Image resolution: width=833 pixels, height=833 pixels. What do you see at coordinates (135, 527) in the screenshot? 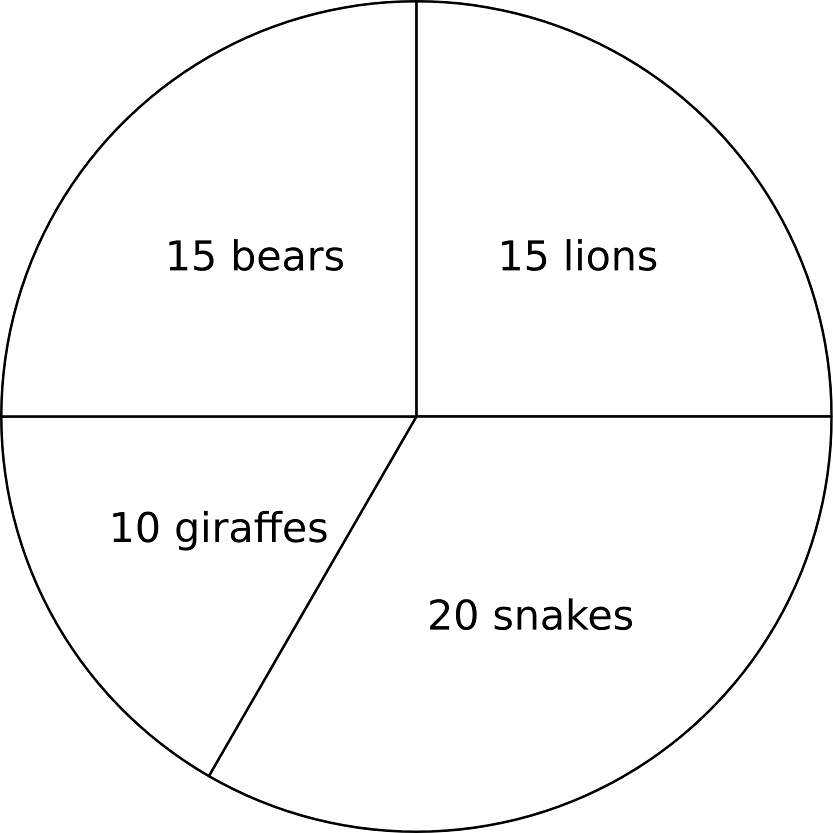
I see `data-label: 10` at bounding box center [135, 527].